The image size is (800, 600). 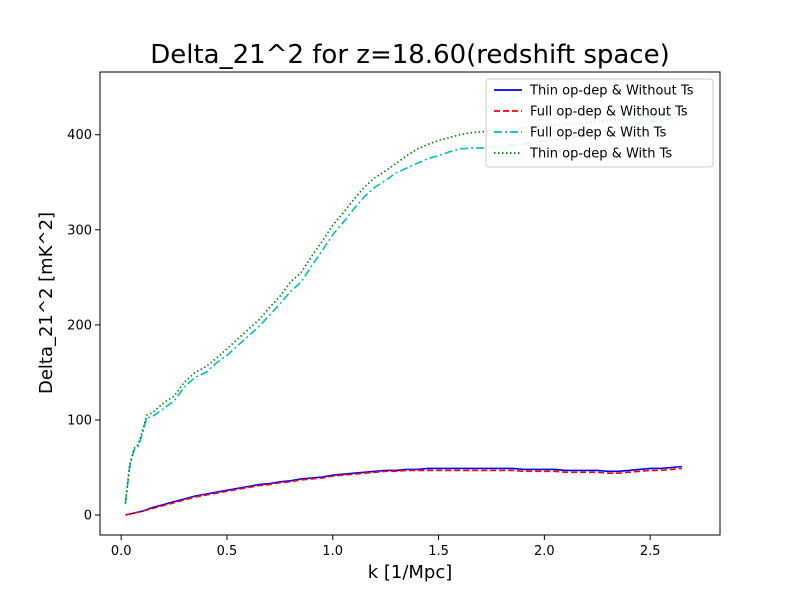 What do you see at coordinates (79, 230) in the screenshot?
I see `y-tick-label: 300` at bounding box center [79, 230].